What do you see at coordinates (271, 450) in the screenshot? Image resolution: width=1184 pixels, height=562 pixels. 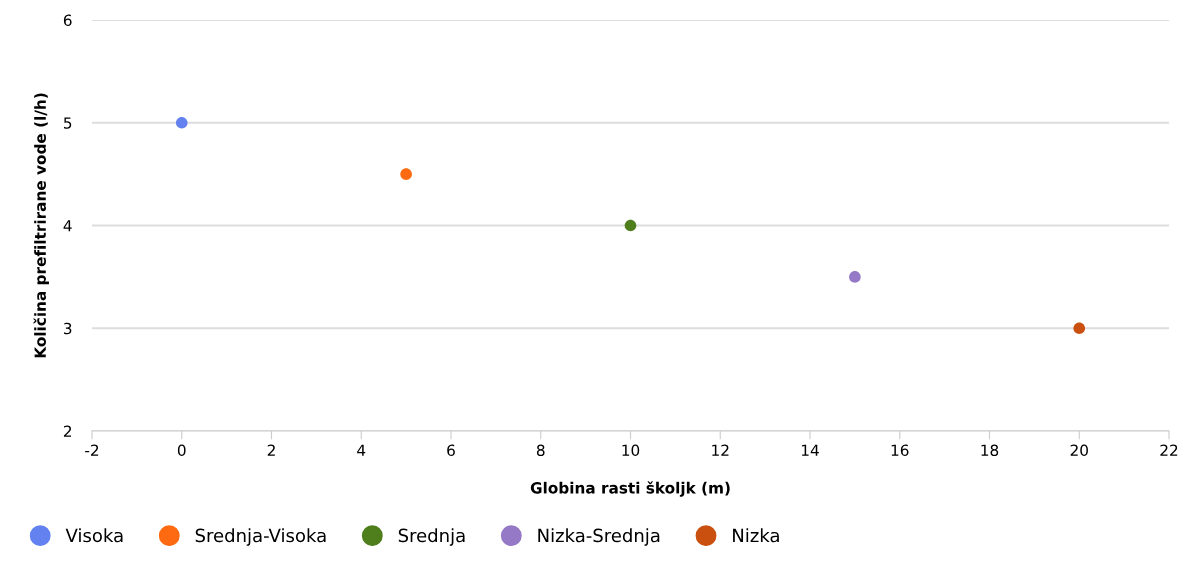 I see `x-tick-label: 2` at bounding box center [271, 450].